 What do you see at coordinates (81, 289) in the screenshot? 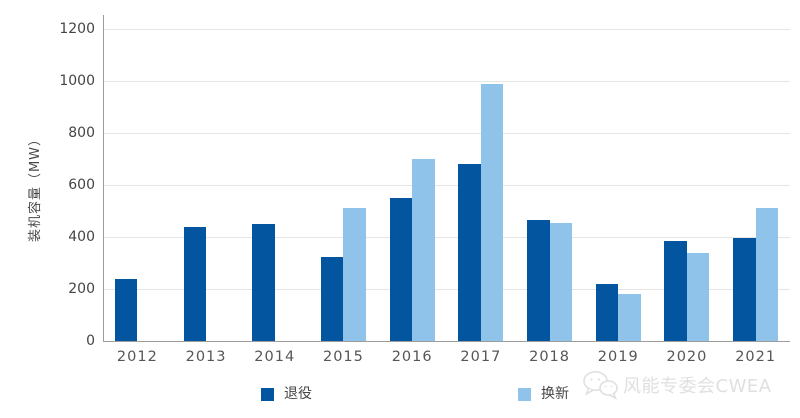
I see `y-tick-label-200: 200` at bounding box center [81, 289].